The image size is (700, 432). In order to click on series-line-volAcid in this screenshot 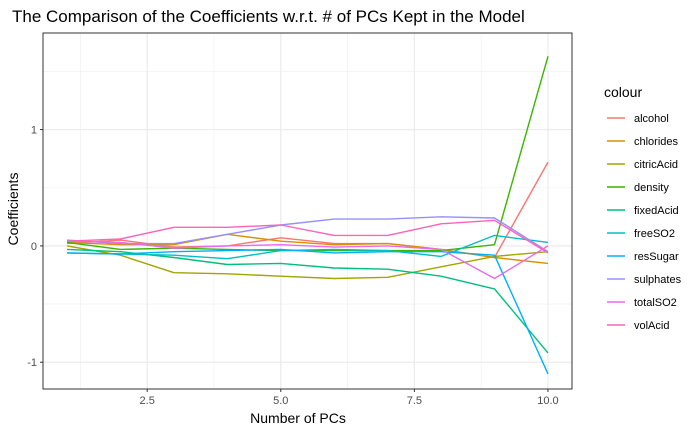, I will do `click(307, 236)`.